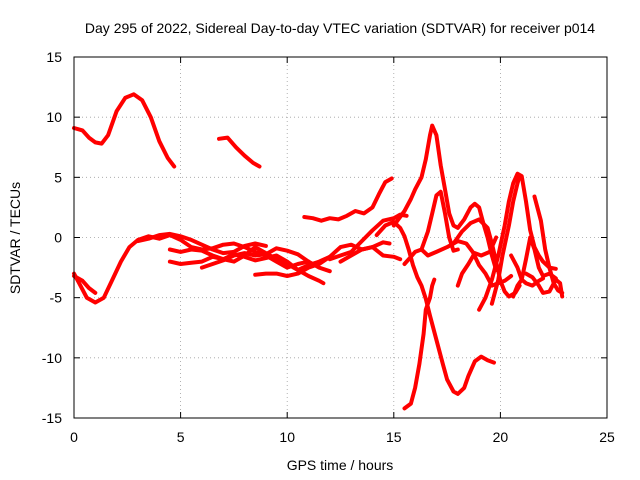  Describe the element at coordinates (54, 117) in the screenshot. I see `y-tick-label: 10` at that location.